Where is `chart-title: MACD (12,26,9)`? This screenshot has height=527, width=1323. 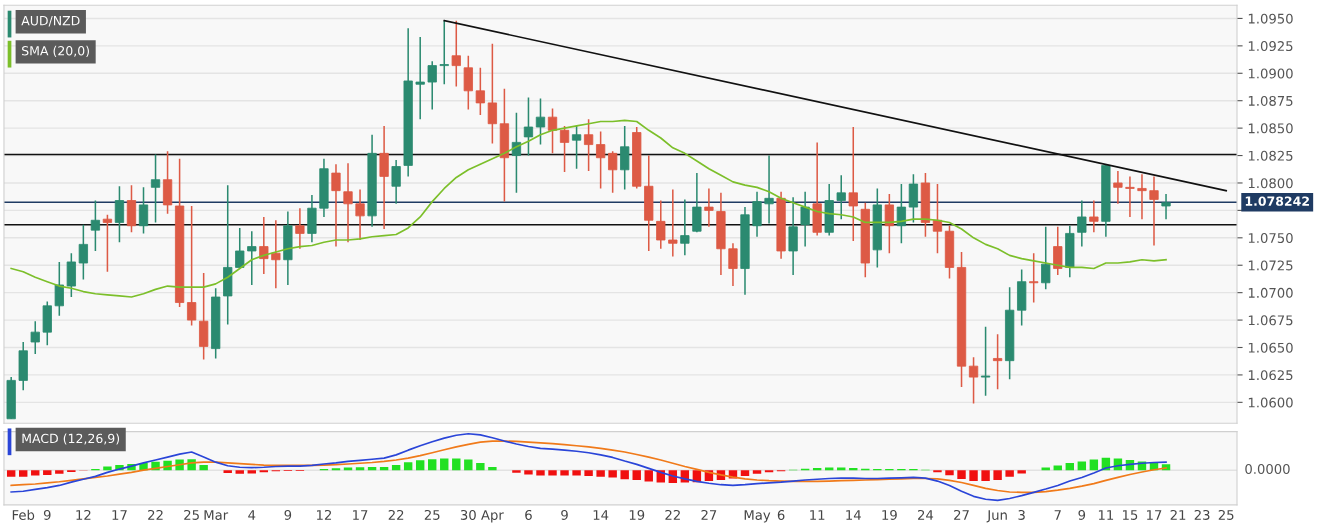 chart-title: MACD (12,26,9) is located at coordinates (71, 439).